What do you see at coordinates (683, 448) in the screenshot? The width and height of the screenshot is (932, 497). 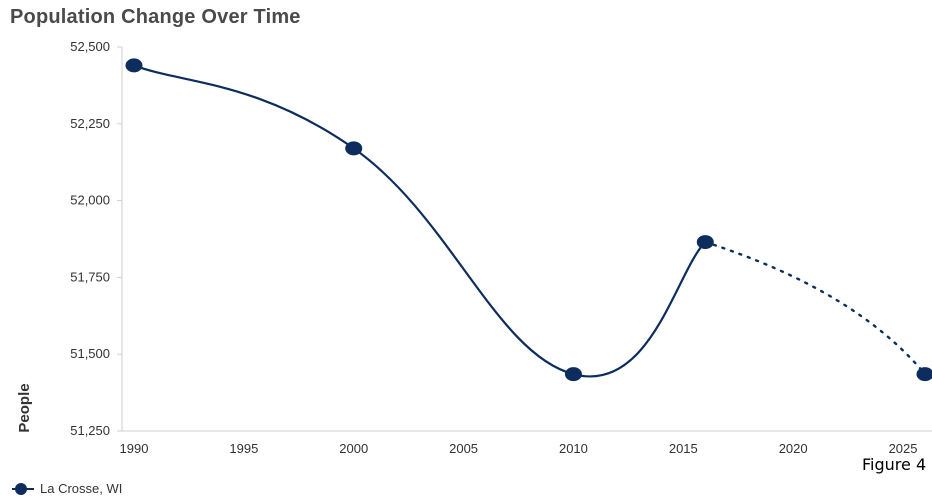 I see `x-tick-label: 2015` at bounding box center [683, 448].